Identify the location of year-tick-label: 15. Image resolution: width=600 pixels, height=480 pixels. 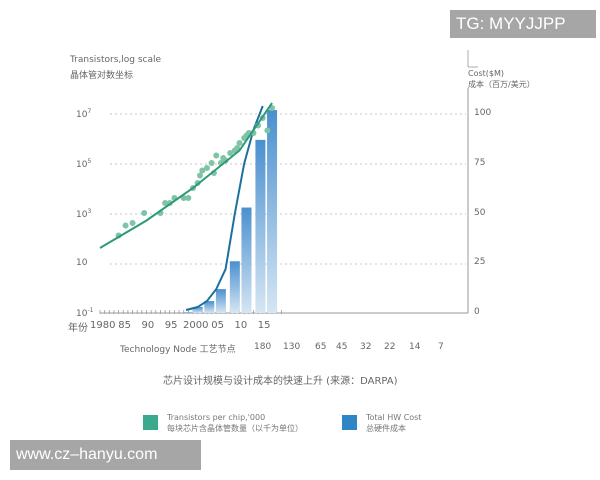
(264, 325).